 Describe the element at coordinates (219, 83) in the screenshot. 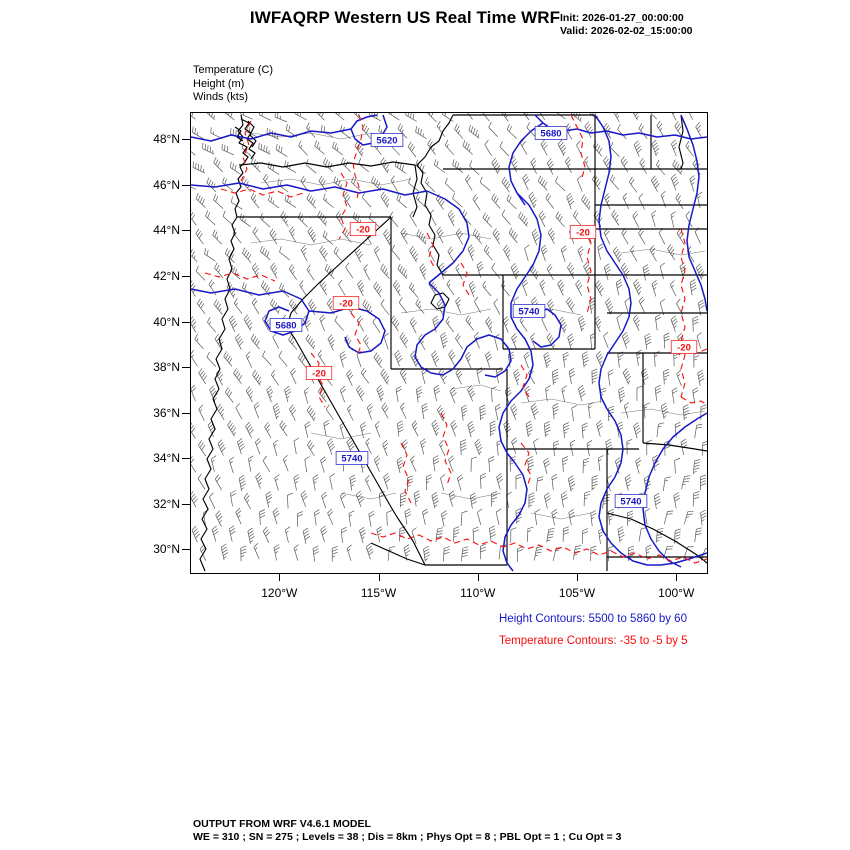

I see `units-legend-height: Height (m)` at that location.